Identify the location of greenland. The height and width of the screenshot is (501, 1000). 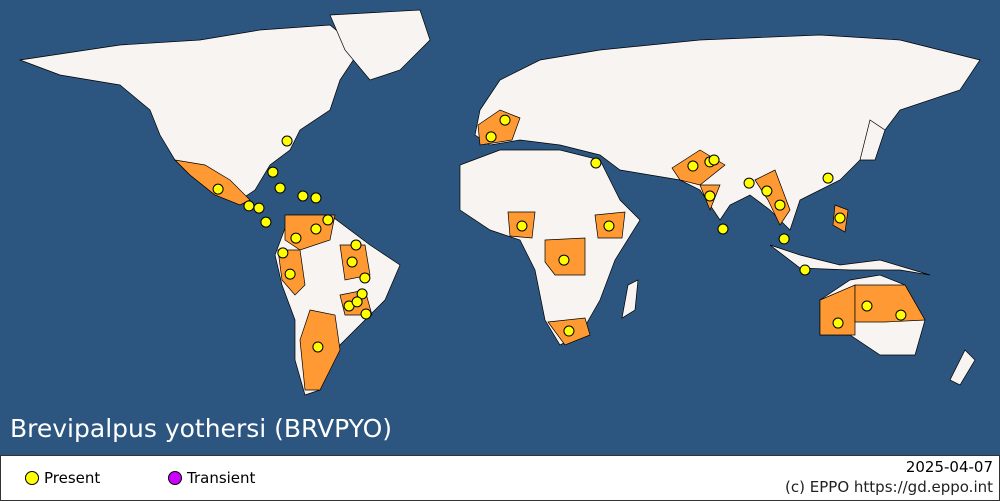
(380, 45).